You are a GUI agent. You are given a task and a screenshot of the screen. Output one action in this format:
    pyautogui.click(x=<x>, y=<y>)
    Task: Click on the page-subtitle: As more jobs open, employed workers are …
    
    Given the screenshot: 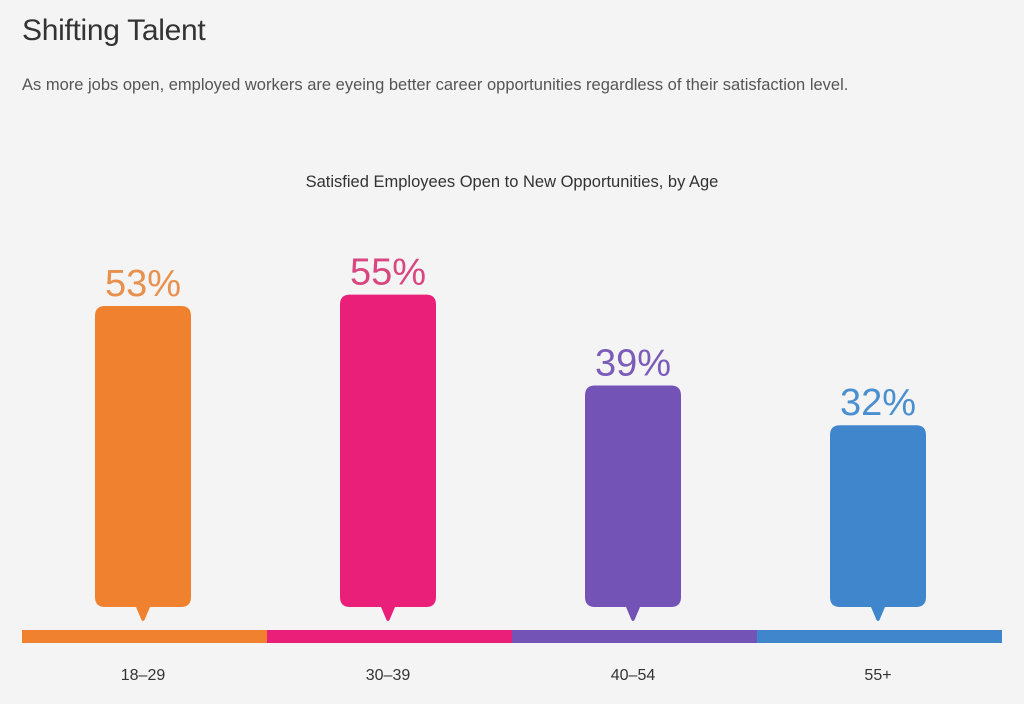 What is the action you would take?
    pyautogui.click(x=435, y=85)
    